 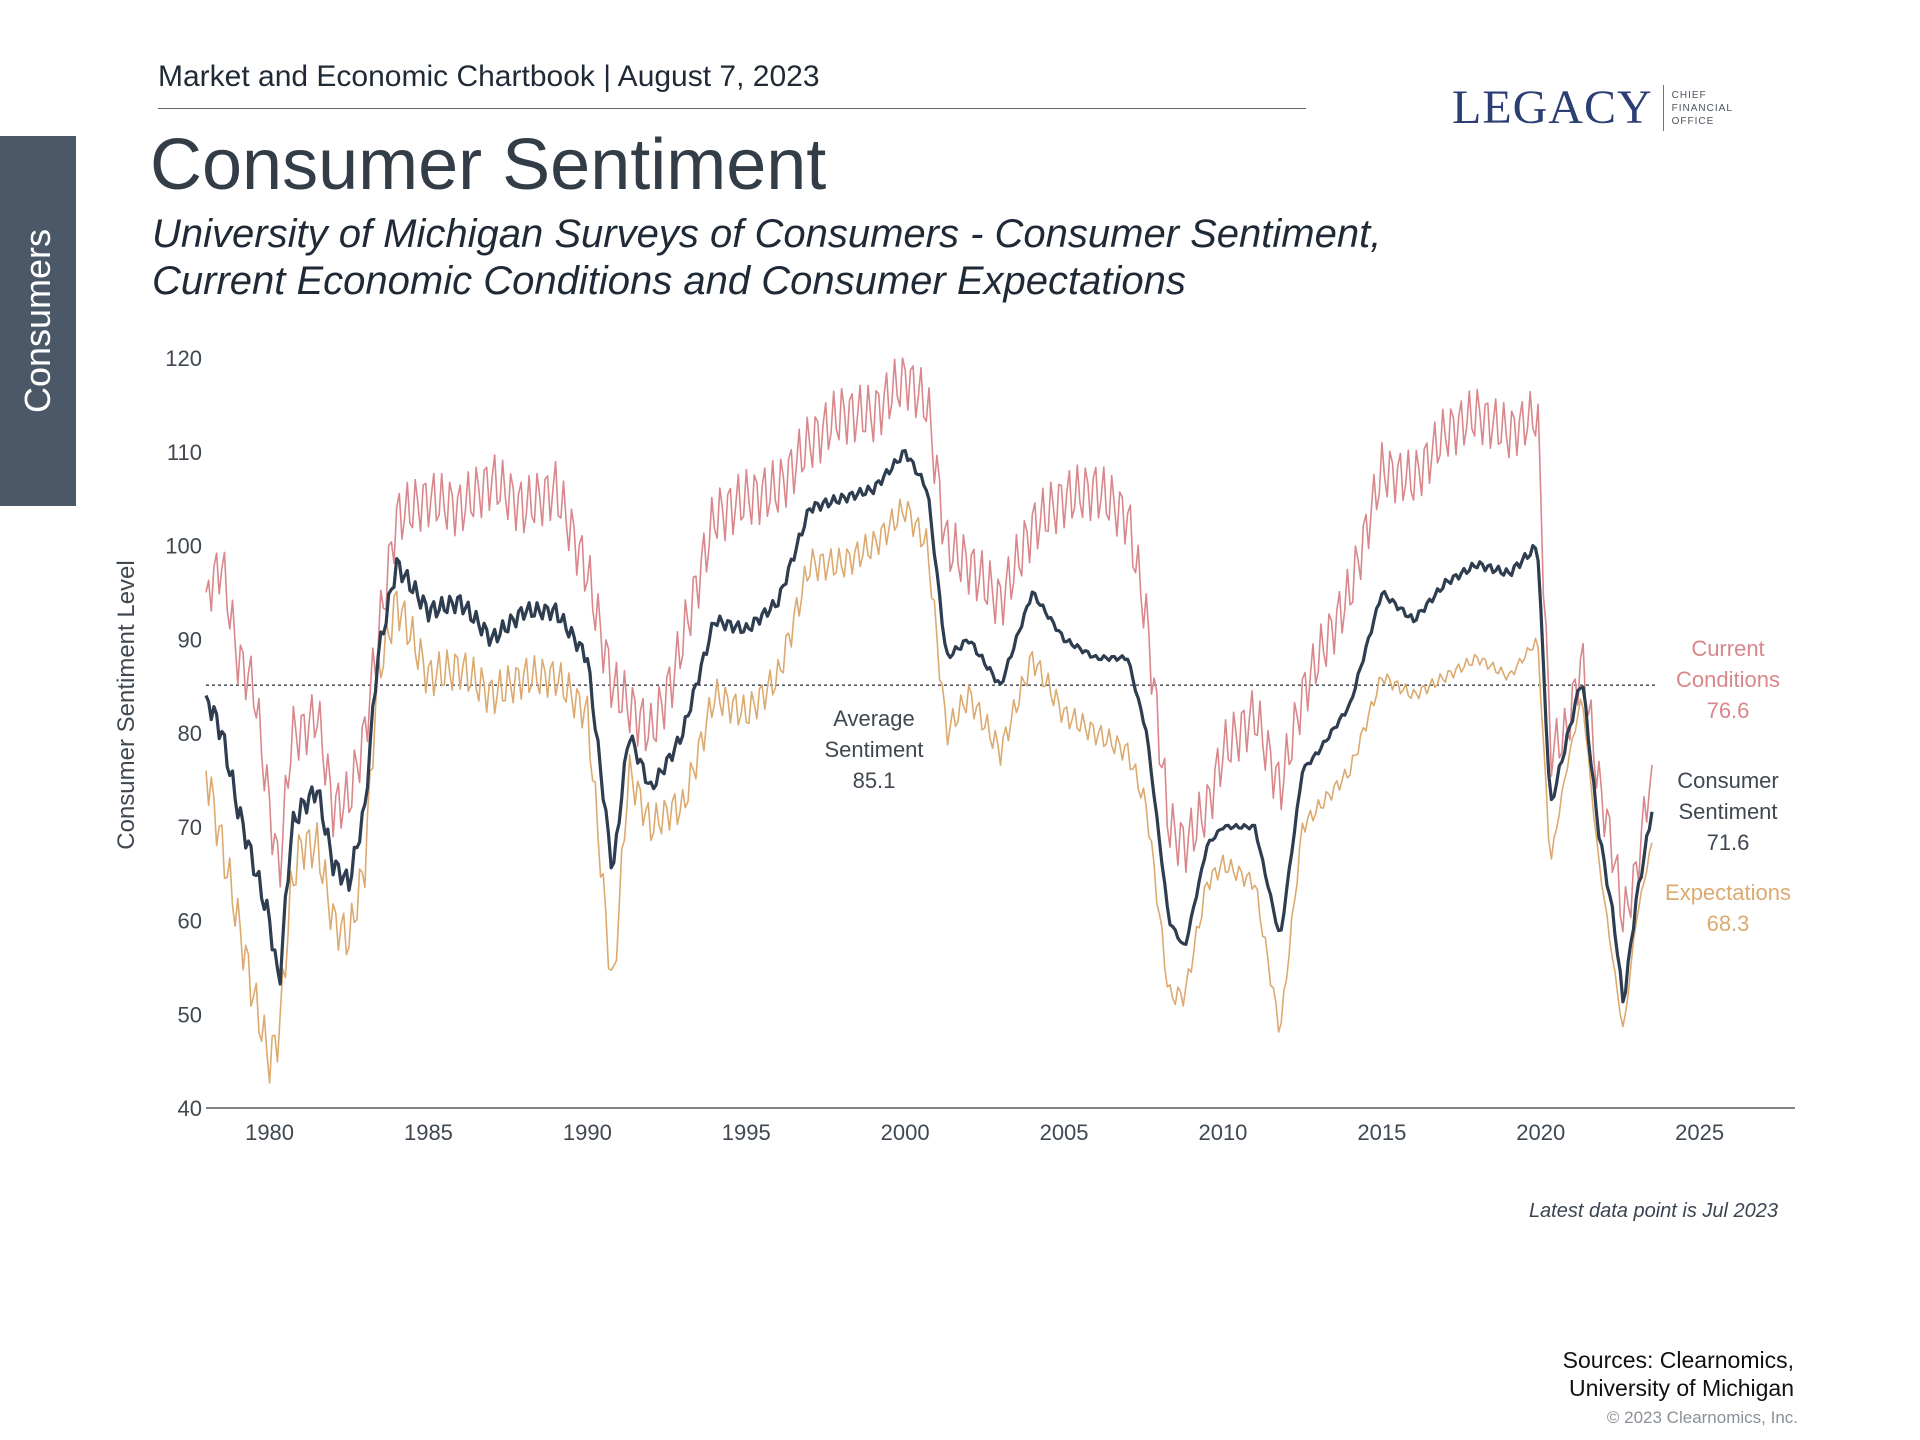 What do you see at coordinates (428, 1132) in the screenshot?
I see `x-tick-label: 1985` at bounding box center [428, 1132].